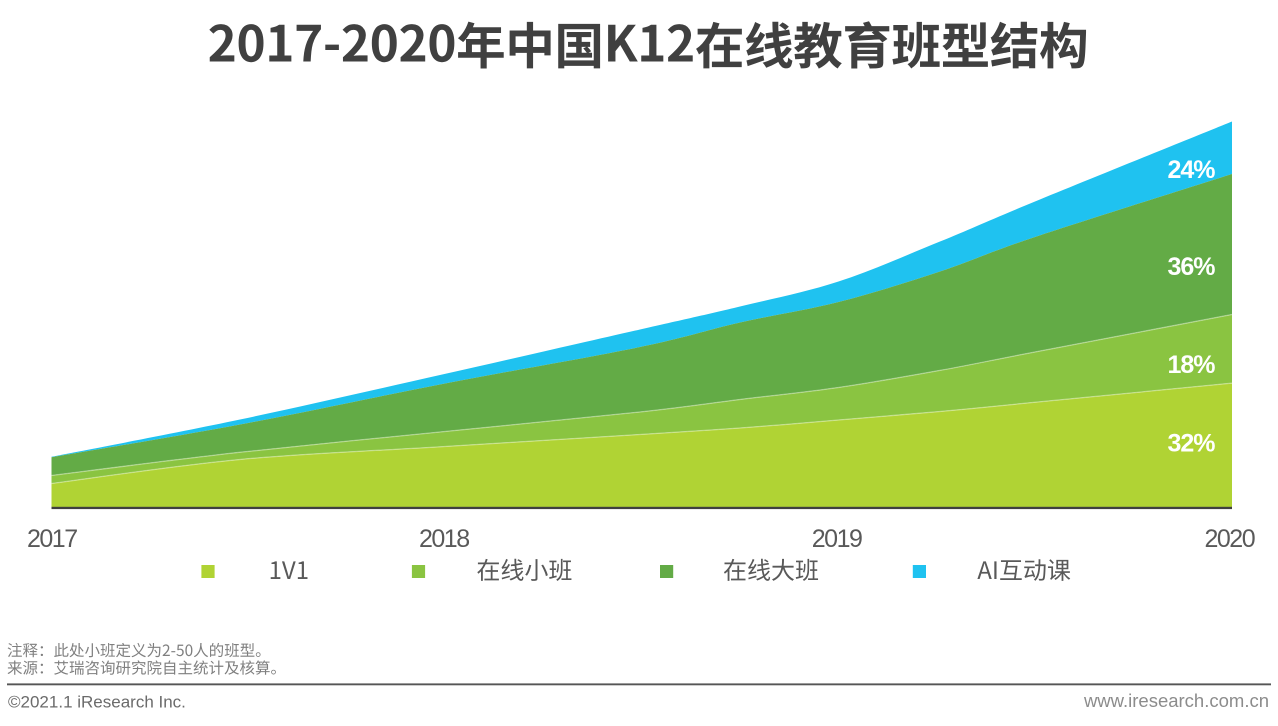  What do you see at coordinates (444, 539) in the screenshot?
I see `svg-text: 2018` at bounding box center [444, 539].